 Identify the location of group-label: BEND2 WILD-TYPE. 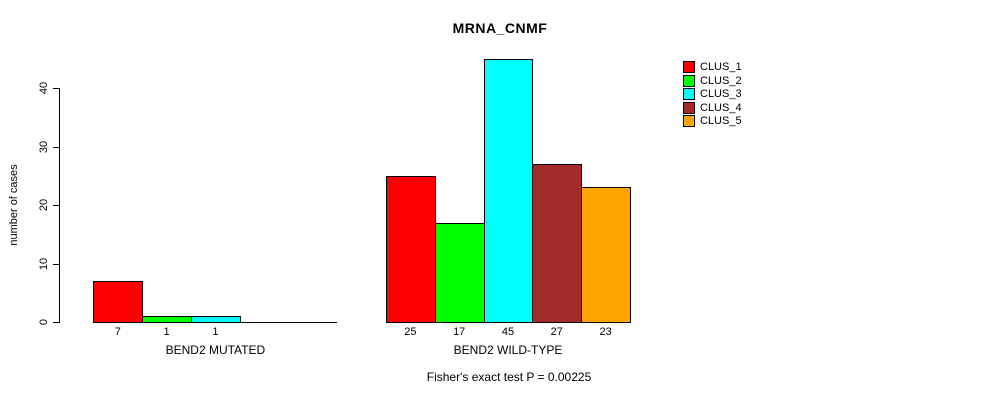
(508, 350).